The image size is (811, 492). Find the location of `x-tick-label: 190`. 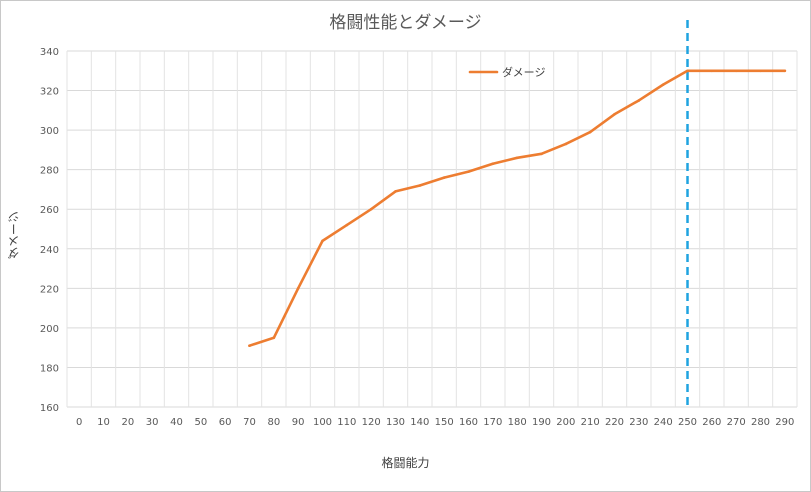

x-tick-label: 190 is located at coordinates (541, 422).